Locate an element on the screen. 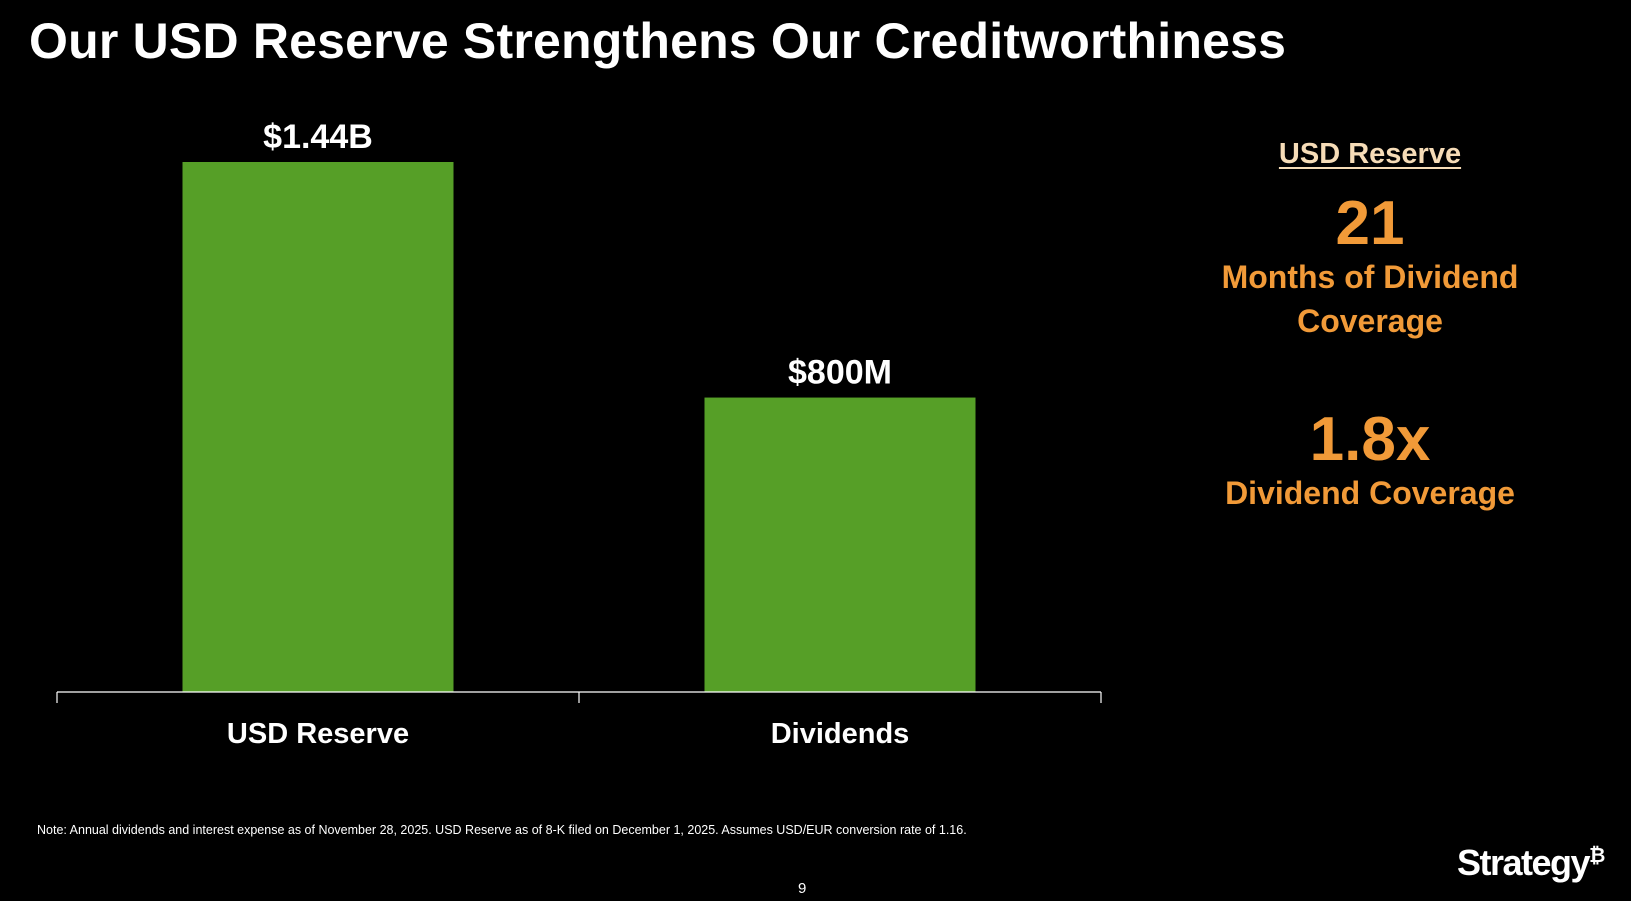 The width and height of the screenshot is (1631, 901). page-number: 9 is located at coordinates (802, 888).